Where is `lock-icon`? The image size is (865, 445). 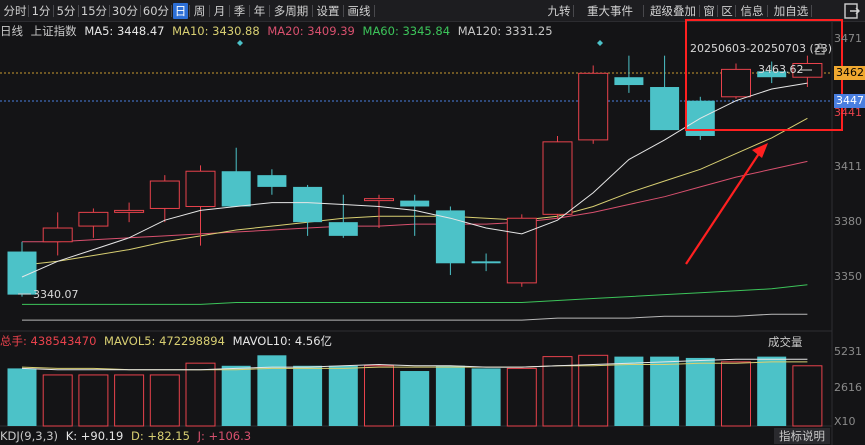
lock-icon is located at coordinates (820, 49).